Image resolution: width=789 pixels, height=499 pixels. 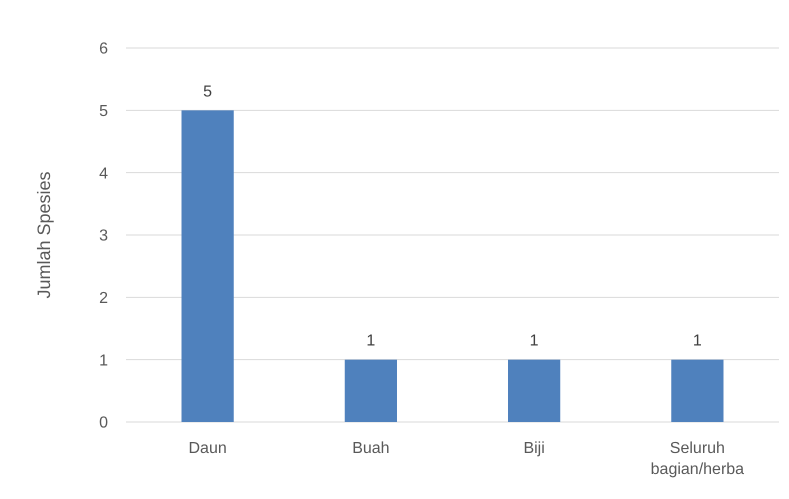 What do you see at coordinates (534, 448) in the screenshot?
I see `x-tick-label: Biji` at bounding box center [534, 448].